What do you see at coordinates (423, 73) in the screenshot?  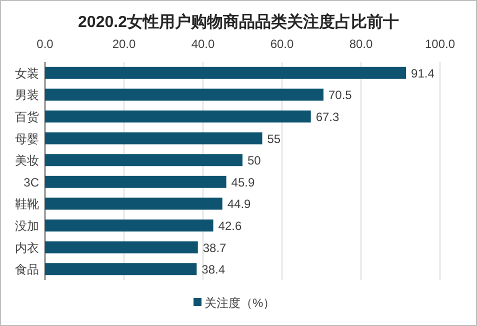 I see `data-label: 91.4` at bounding box center [423, 73].